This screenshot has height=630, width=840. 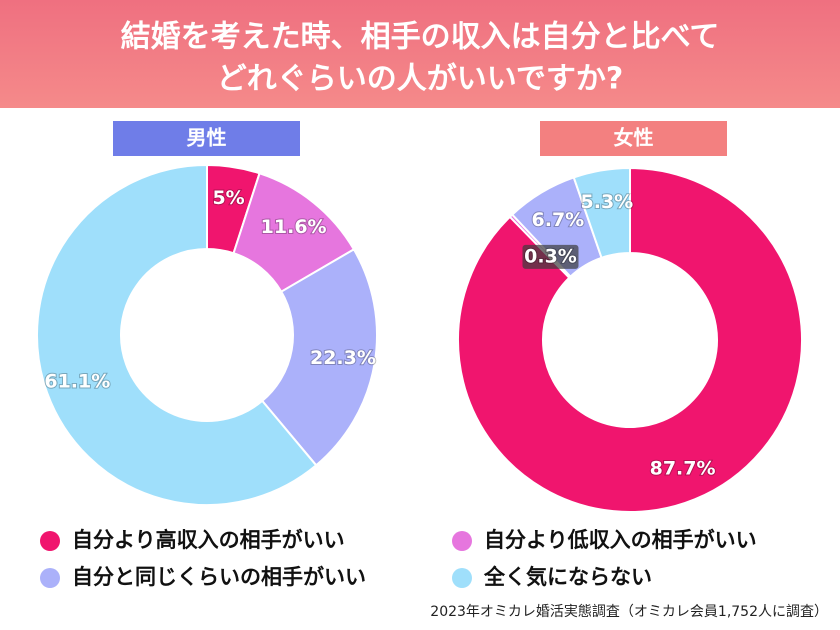 What do you see at coordinates (620, 540) in the screenshot?
I see `legend-label: 自分より低収入の相手がいい` at bounding box center [620, 540].